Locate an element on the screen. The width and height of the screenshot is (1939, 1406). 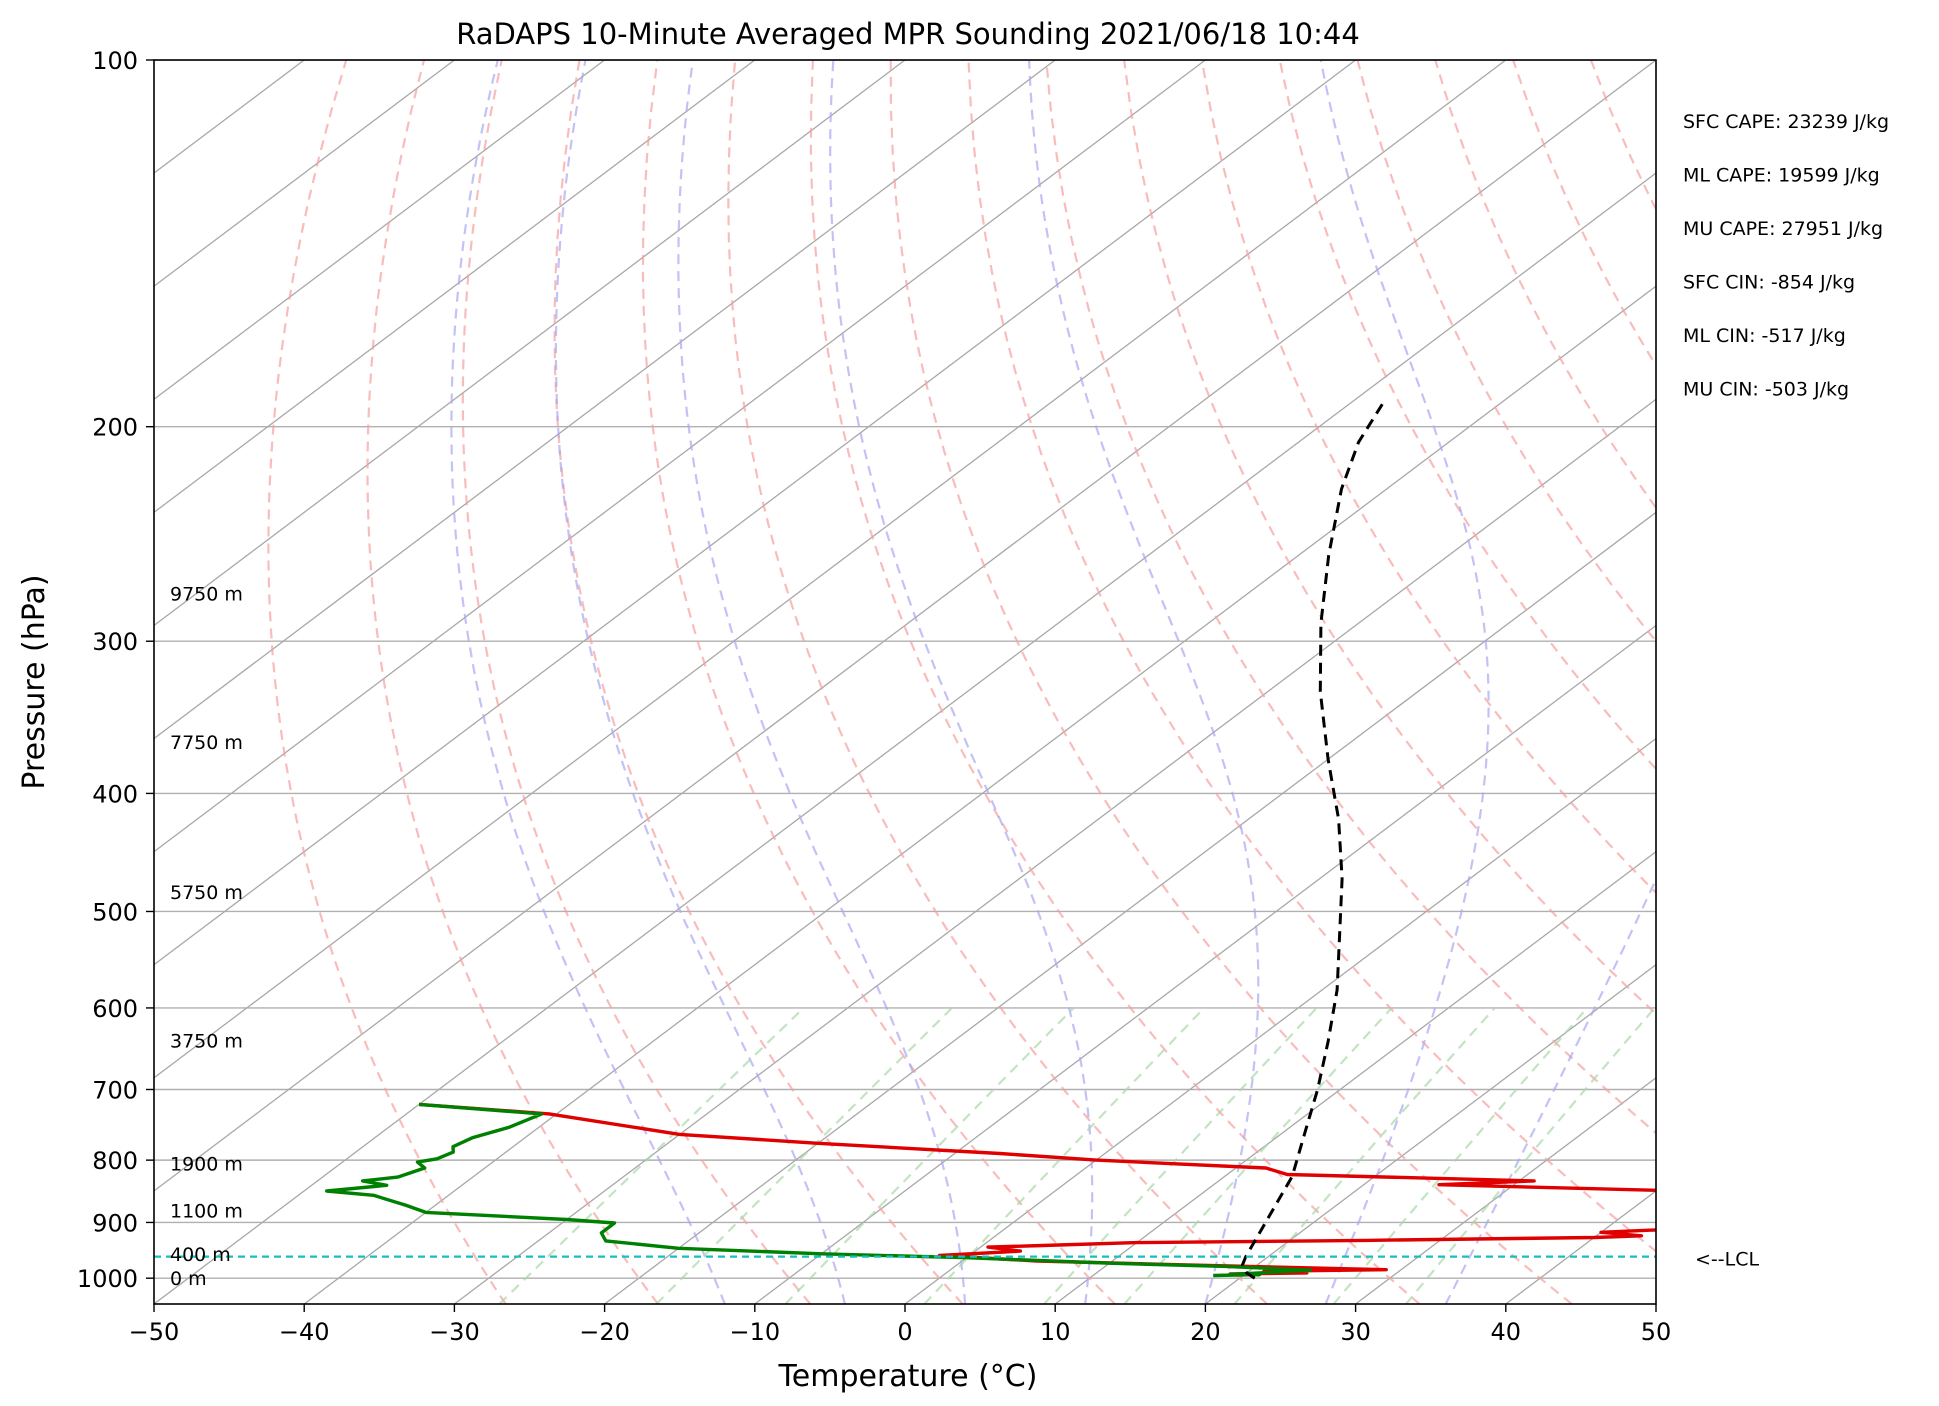
height-label: 1100 m is located at coordinates (206, 1212).